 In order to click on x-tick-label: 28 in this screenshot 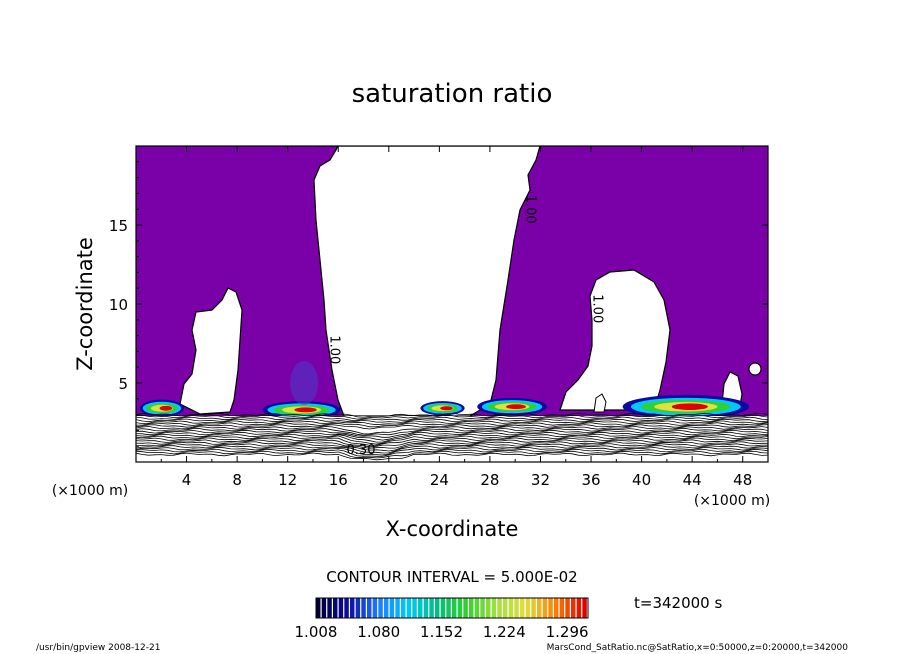, I will do `click(489, 480)`.